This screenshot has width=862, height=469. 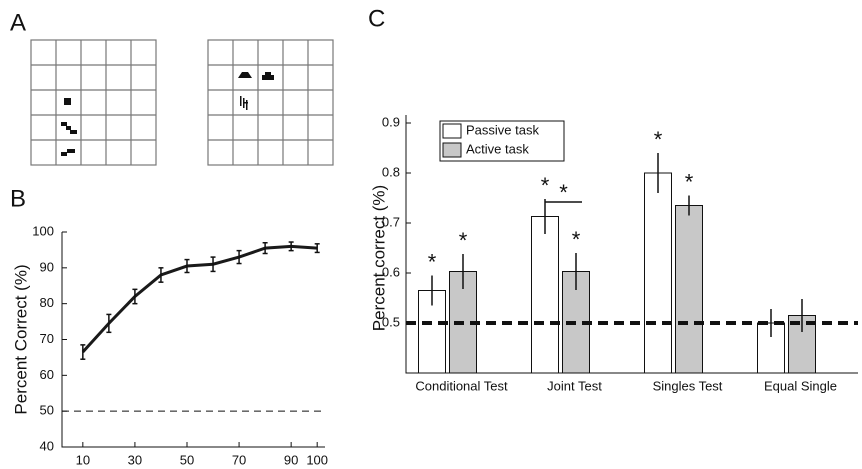 What do you see at coordinates (199, 299) in the screenshot?
I see `data-line` at bounding box center [199, 299].